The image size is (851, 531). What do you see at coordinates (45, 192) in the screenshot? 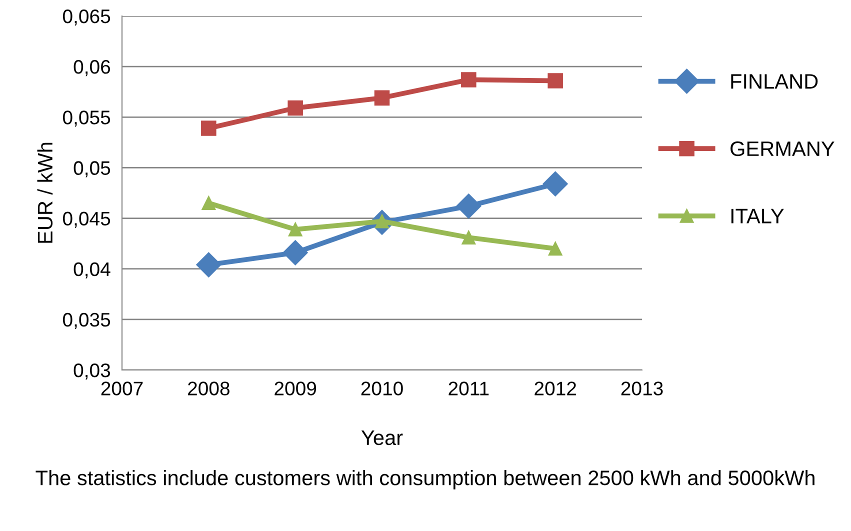
I see `y-axis-title: EUR / kWh` at bounding box center [45, 192].